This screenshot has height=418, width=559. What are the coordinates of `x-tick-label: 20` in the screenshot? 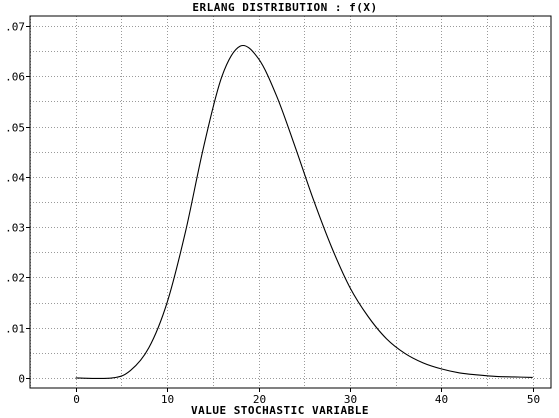 It's located at (259, 399).